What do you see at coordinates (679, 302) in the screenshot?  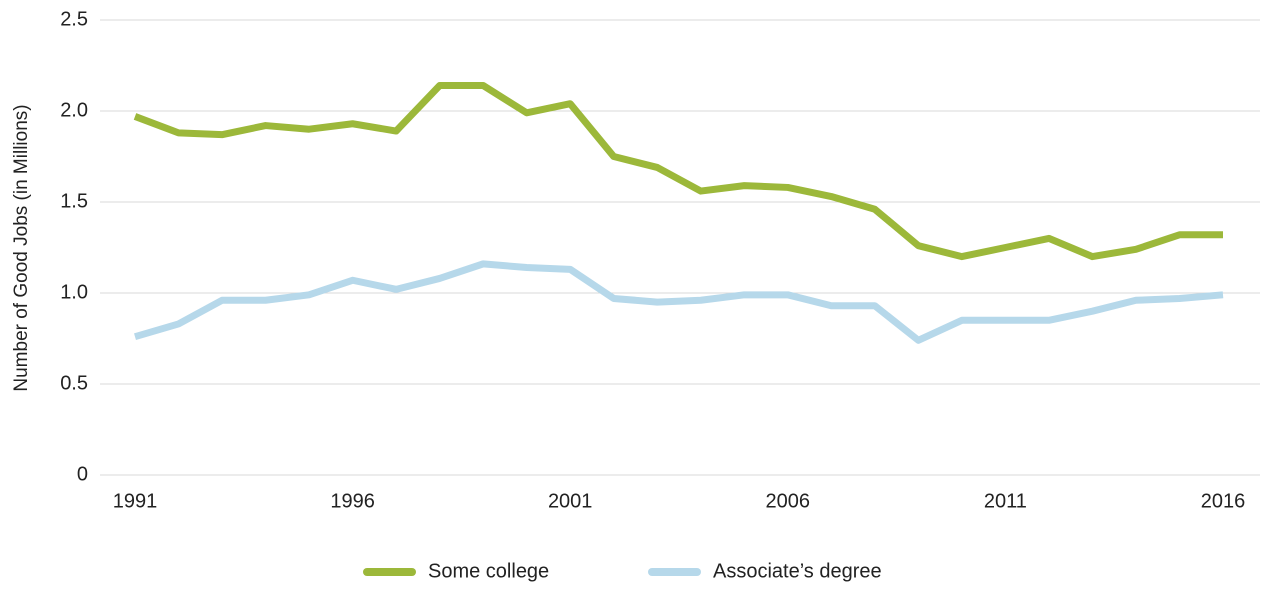 I see `line-series` at bounding box center [679, 302].